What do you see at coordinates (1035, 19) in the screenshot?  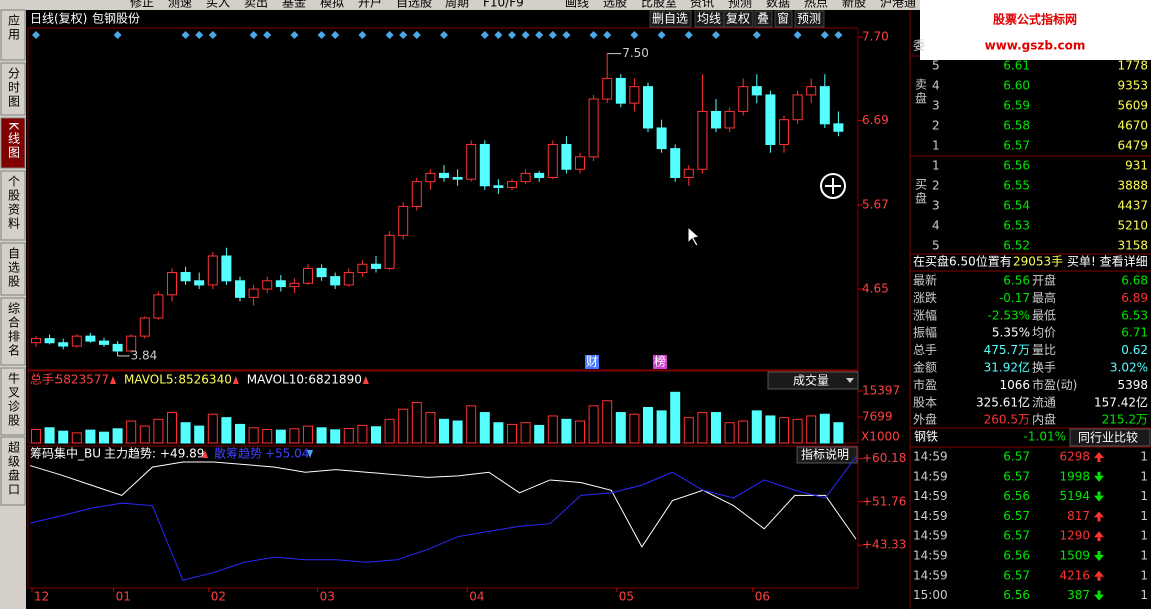 I see `logo-title: 股票公式指标网` at bounding box center [1035, 19].